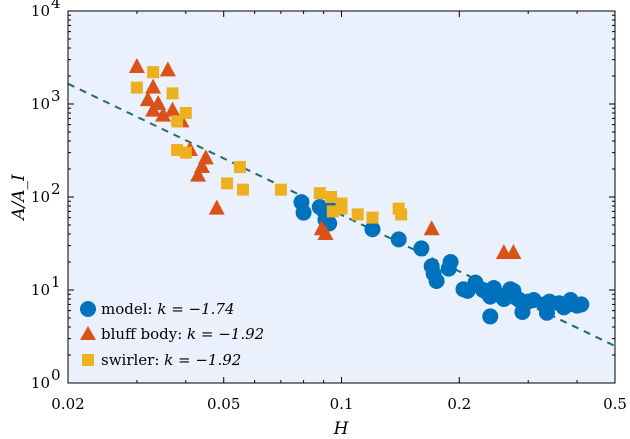  What do you see at coordinates (88, 309) in the screenshot?
I see `legend-marker-model` at bounding box center [88, 309].